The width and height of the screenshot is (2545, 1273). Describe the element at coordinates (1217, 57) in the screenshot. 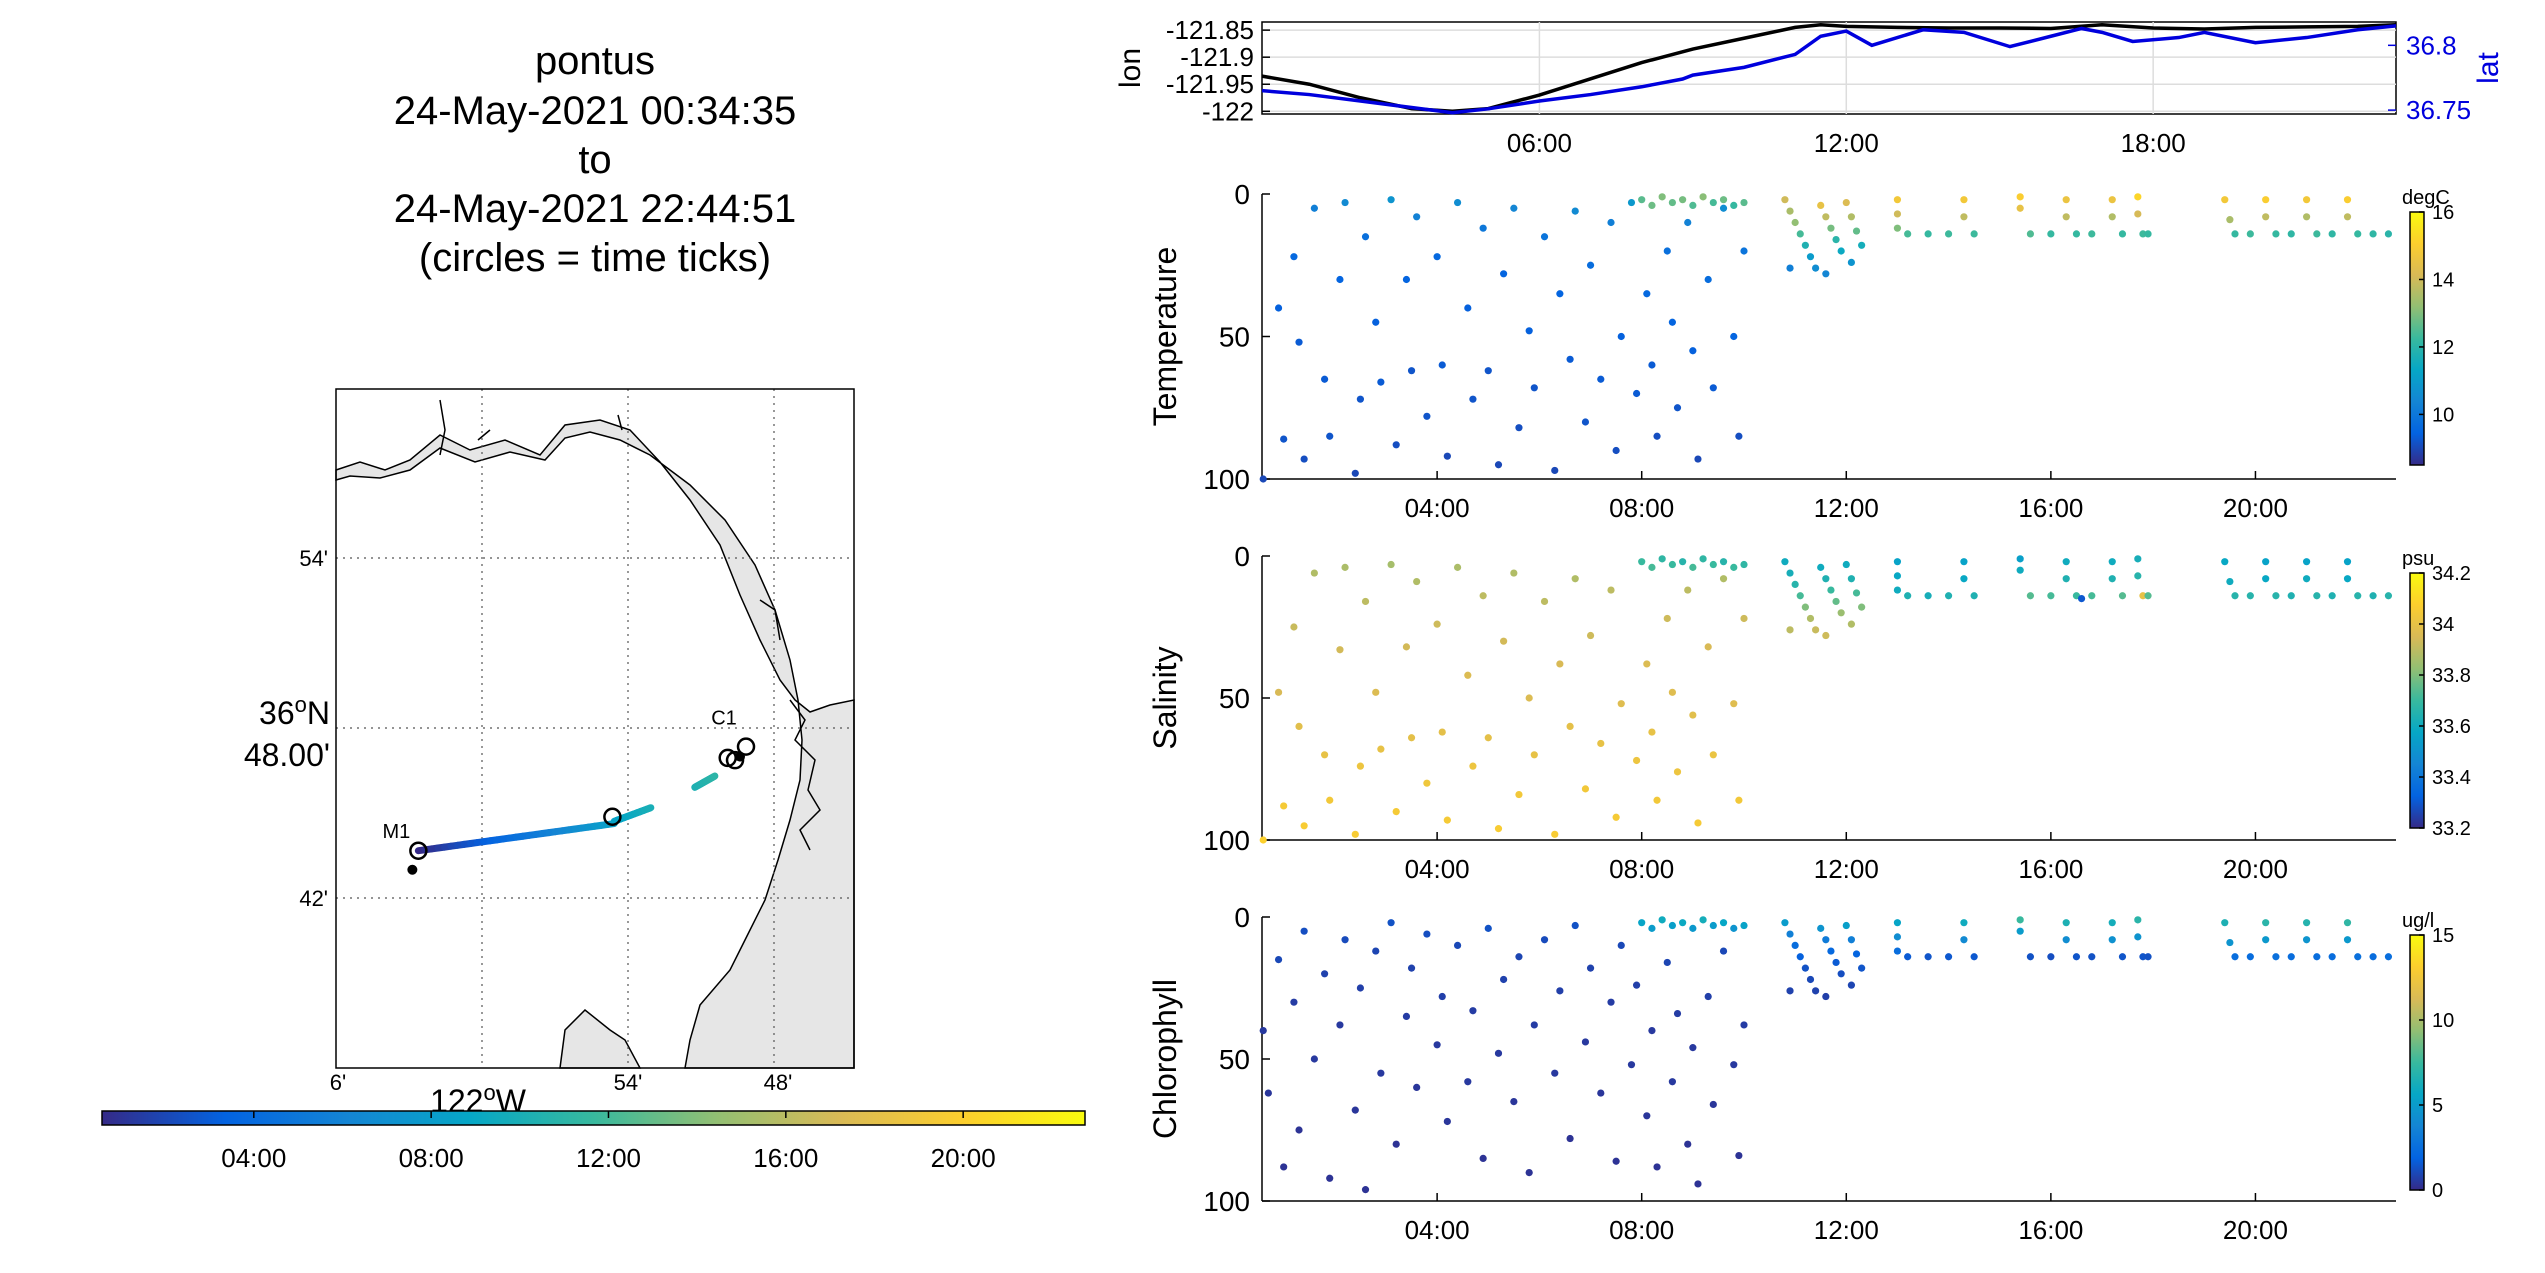

I see `track-lon-tick-label-1: -121.9` at that location.